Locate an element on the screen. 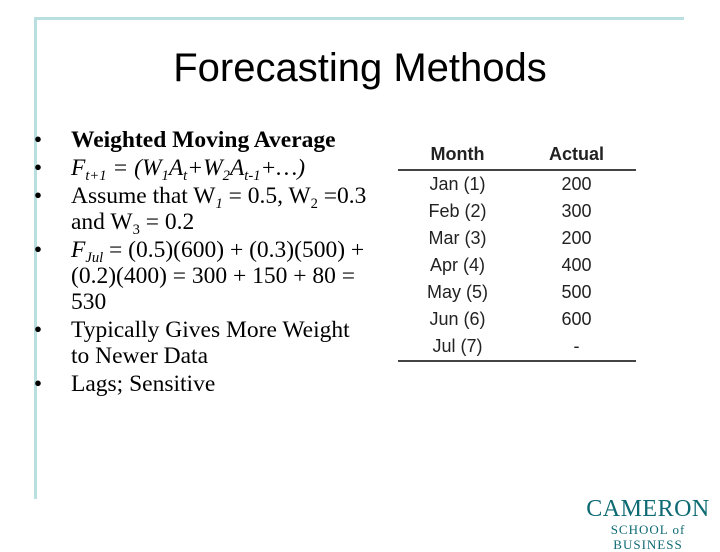 Image resolution: width=720 pixels, height=552 pixels. bullet-formula: • Ft+1 = (W1At+W2At-1+…) is located at coordinates (200, 170).